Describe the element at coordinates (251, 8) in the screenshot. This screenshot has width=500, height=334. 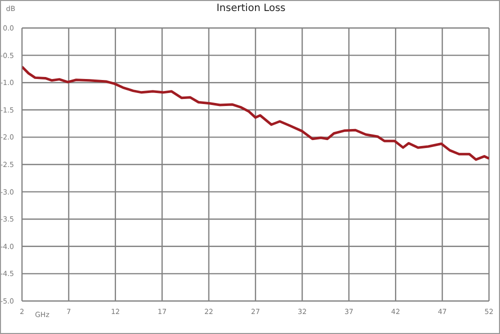
I see `chart-title: Insertion Loss` at that location.